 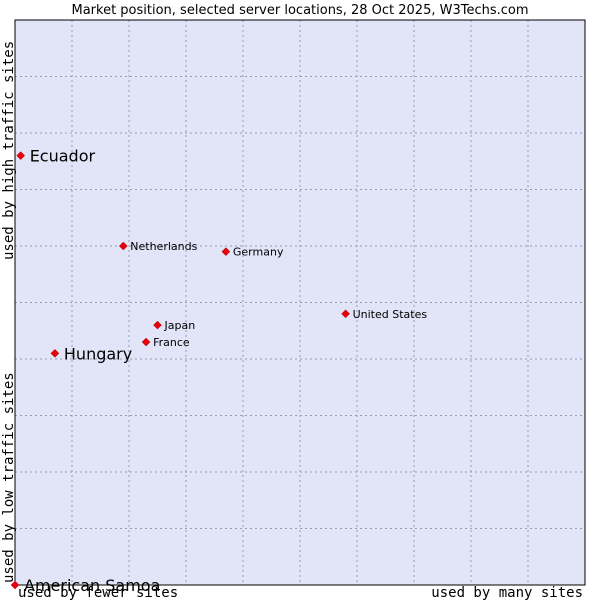 I want to click on x-axis-label-left: used by fewer sites, so click(x=98, y=592).